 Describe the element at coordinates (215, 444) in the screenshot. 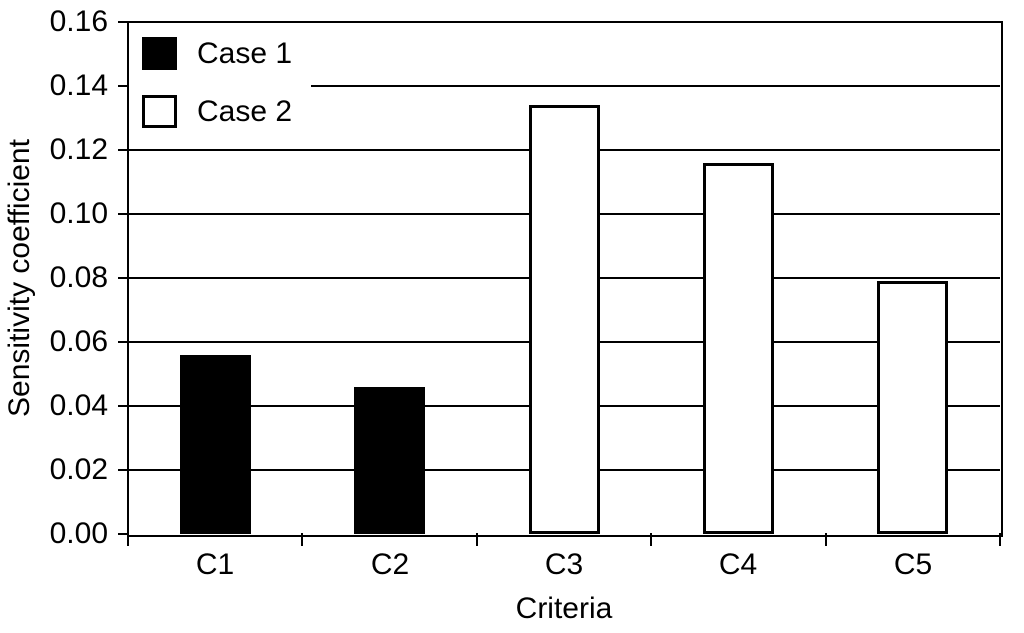

I see `bar-c1` at that location.